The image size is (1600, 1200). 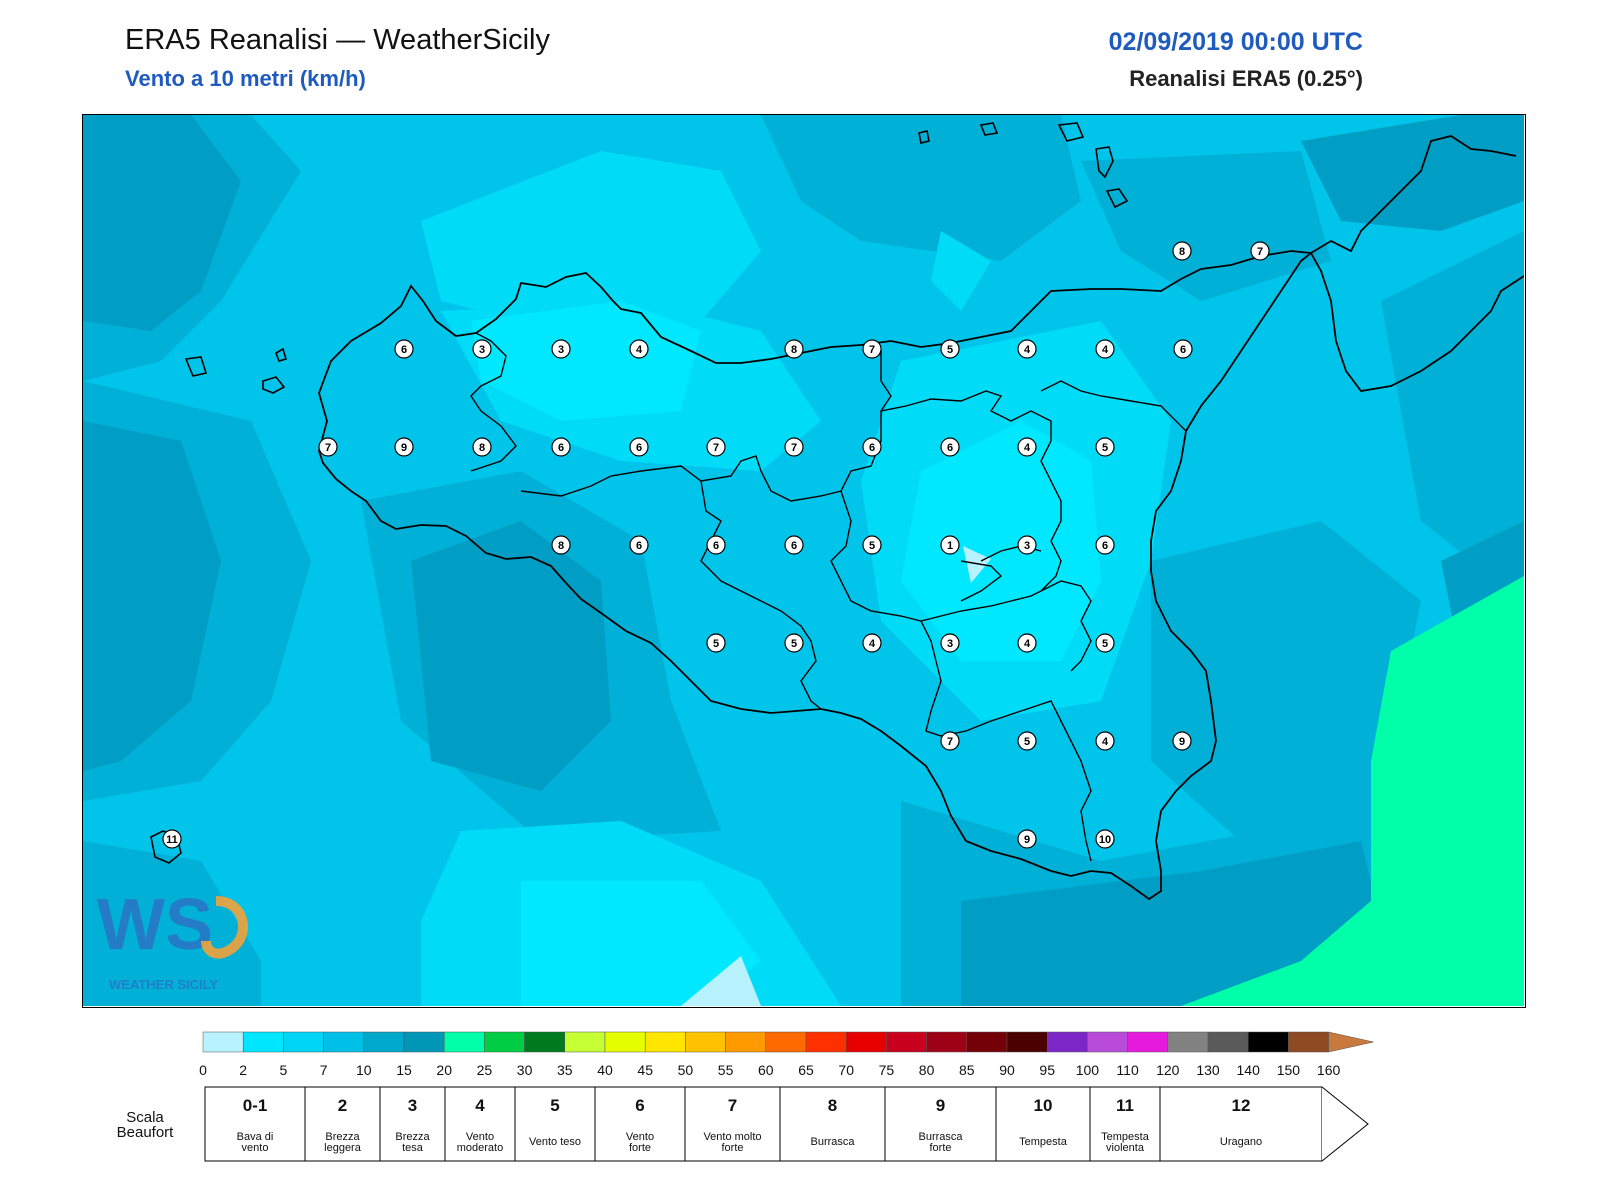 What do you see at coordinates (1007, 1070) in the screenshot?
I see `colorbar-tick-label: 90` at bounding box center [1007, 1070].